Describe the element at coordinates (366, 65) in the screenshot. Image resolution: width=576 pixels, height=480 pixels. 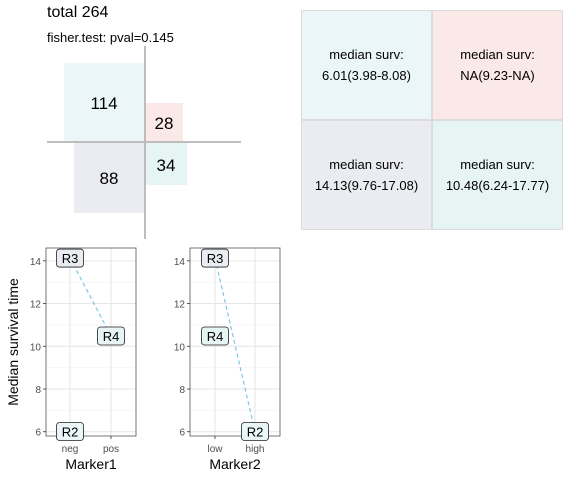
I see `median-cell-top-left: median surv: 6.01(3.98-8.08)` at that location.